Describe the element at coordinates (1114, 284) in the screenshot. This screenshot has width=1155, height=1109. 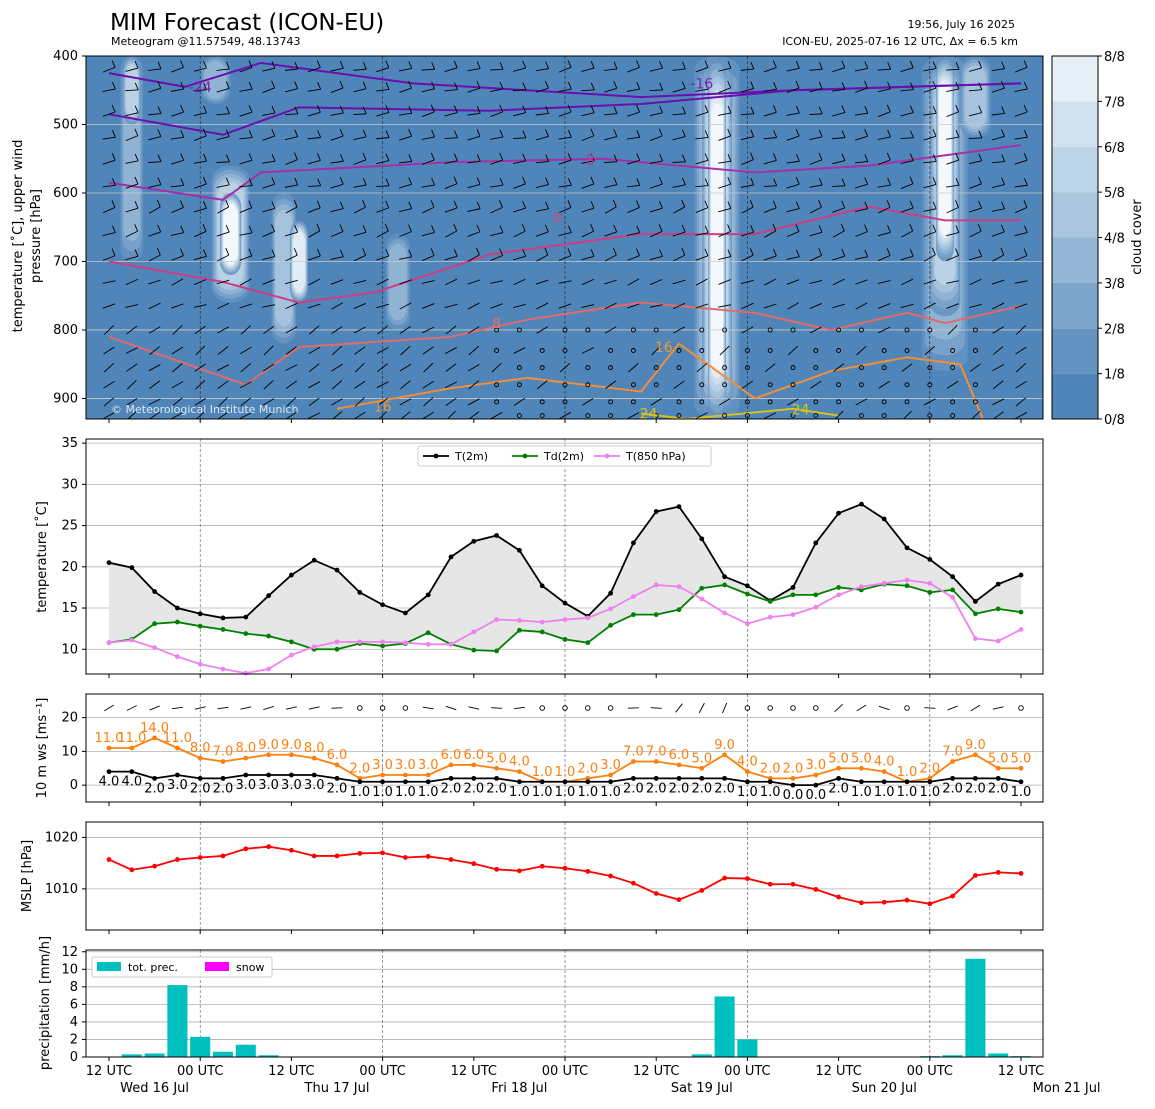
I see `colorbar-tick-label: 3/8` at that location.